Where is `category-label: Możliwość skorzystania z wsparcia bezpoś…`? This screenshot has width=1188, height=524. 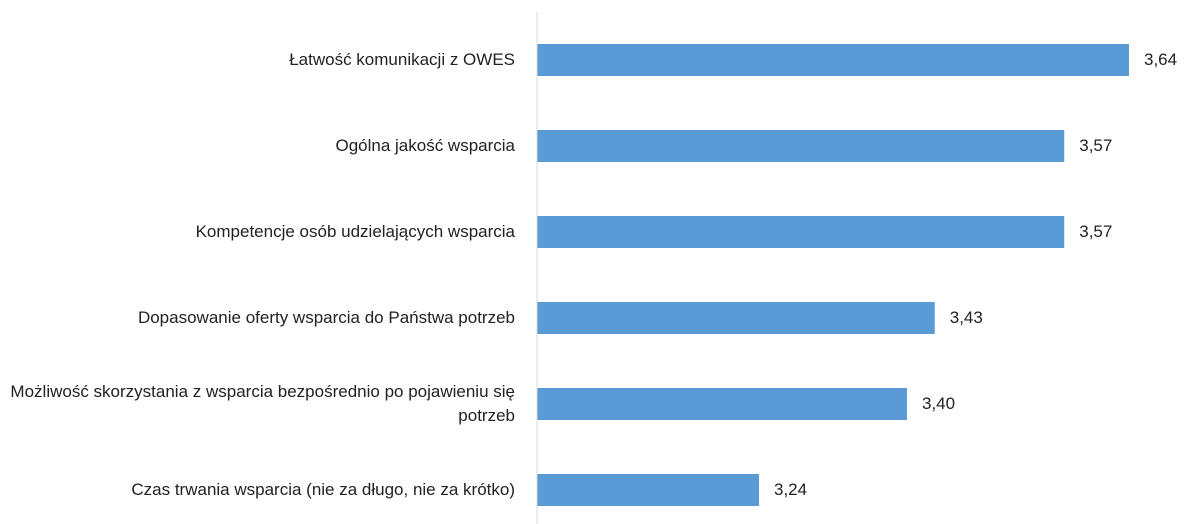
category-label: Możliwość skorzystania z wsparcia bezpoś… is located at coordinates (262, 403).